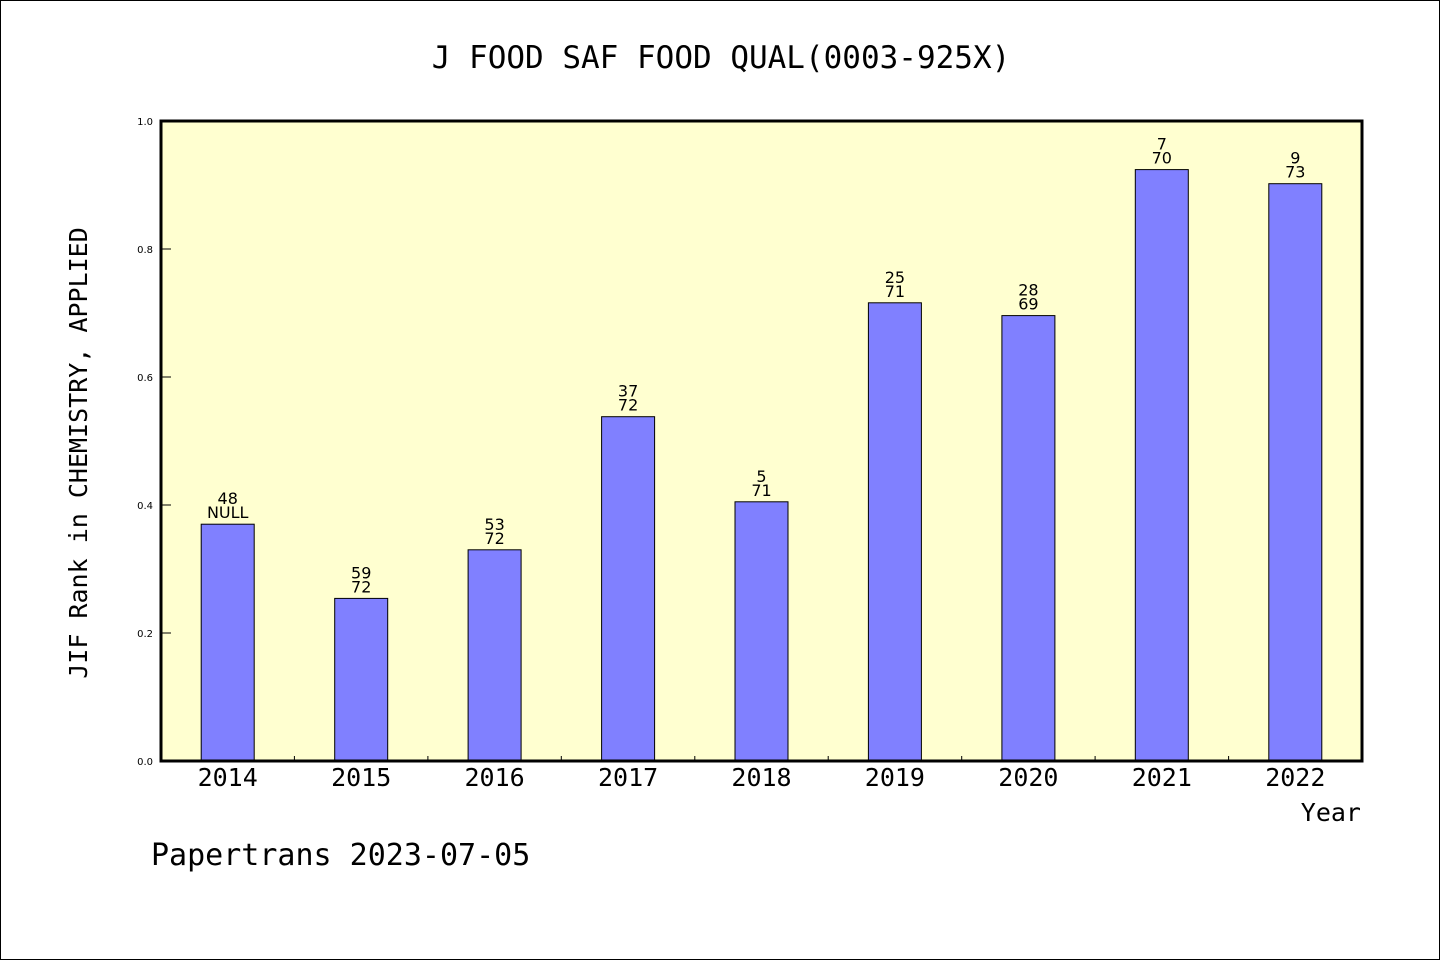  I want to click on bar-label-bottom-2015: 72, so click(361, 586).